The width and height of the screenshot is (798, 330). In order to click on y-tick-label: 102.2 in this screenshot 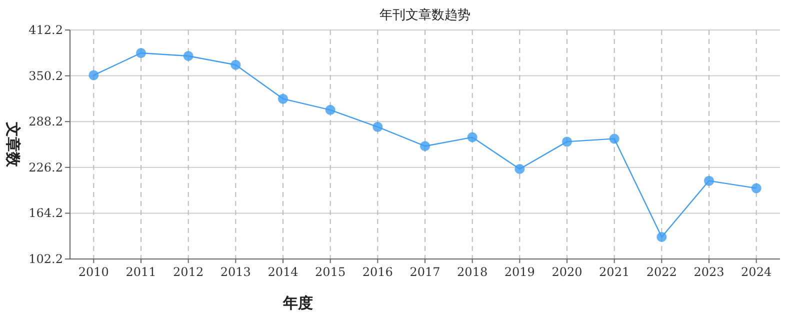, I will do `click(45, 259)`.